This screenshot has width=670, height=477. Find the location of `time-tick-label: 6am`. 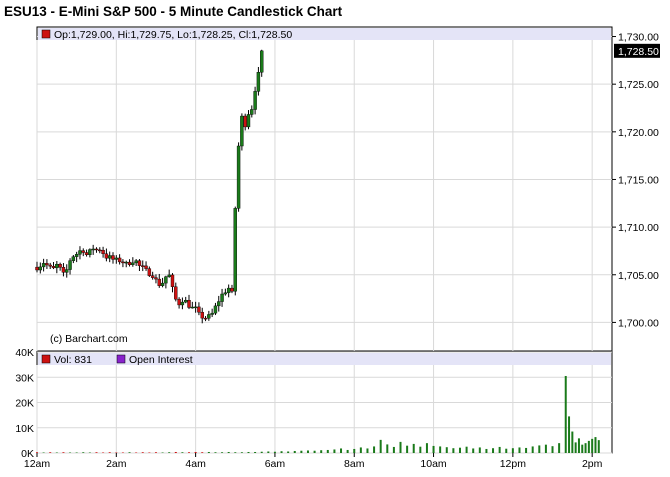

time-tick-label: 6am is located at coordinates (275, 464).